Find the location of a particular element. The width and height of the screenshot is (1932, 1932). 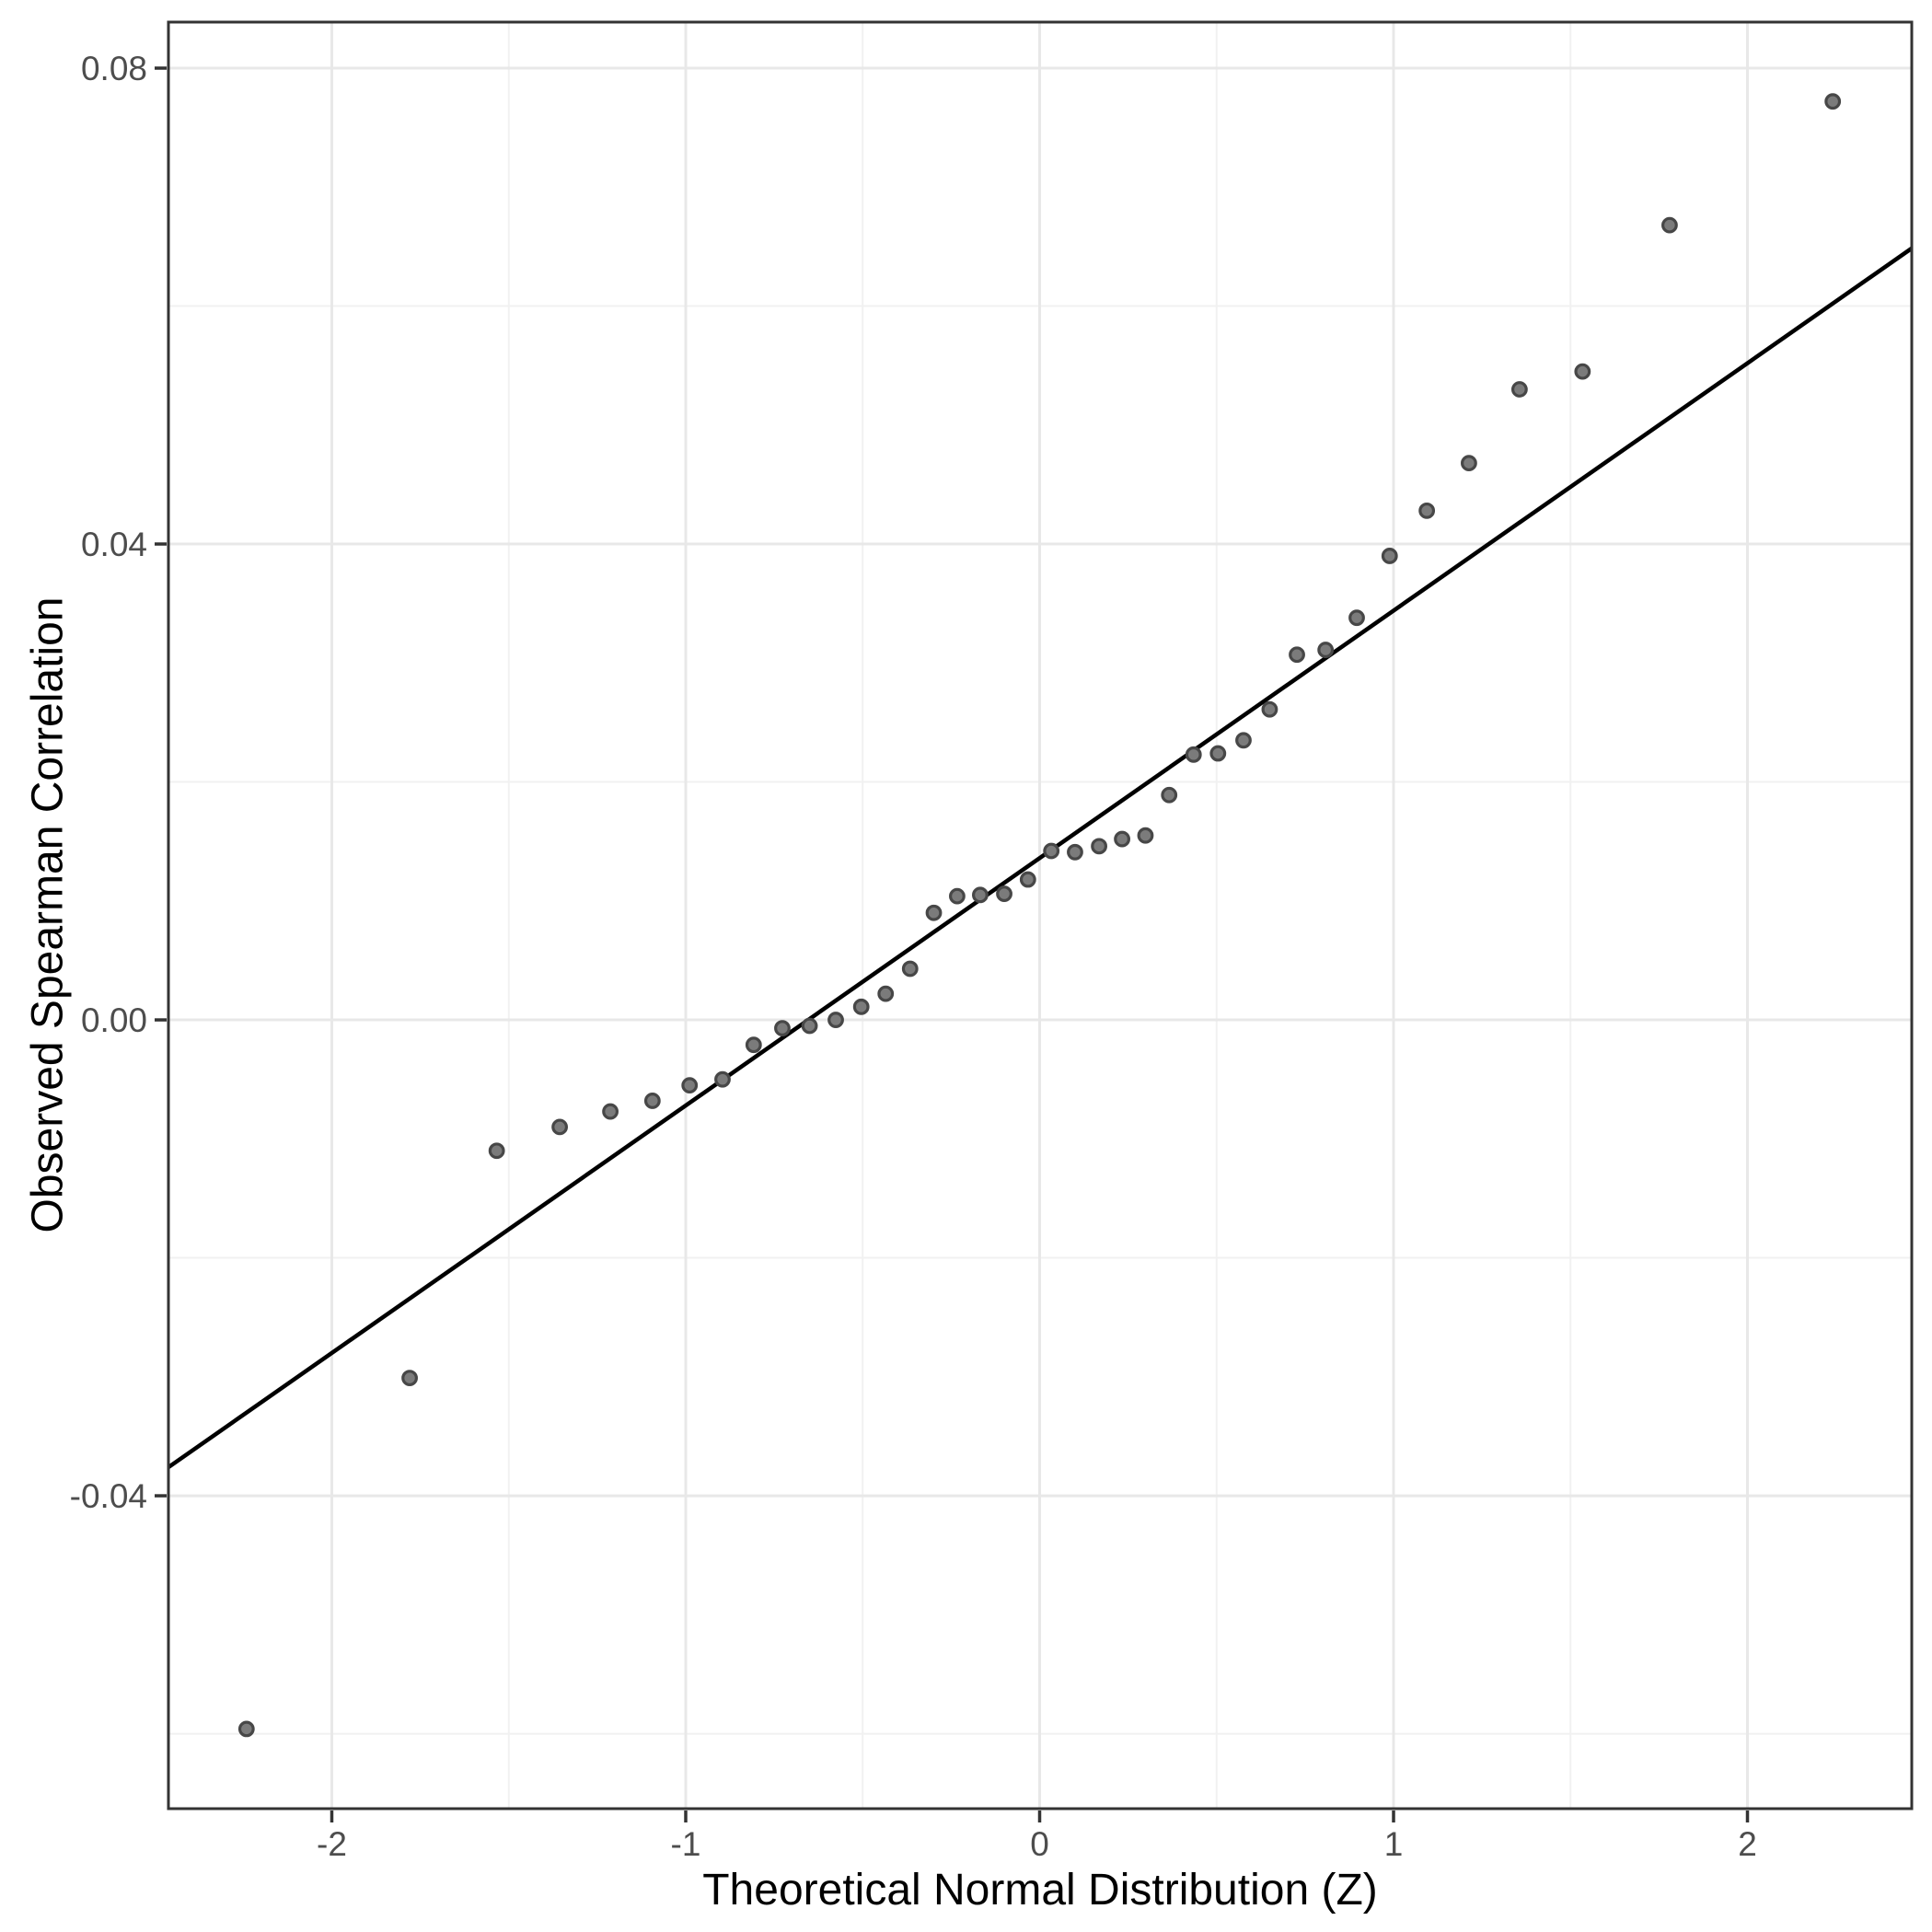

x-tick-label: 1 is located at coordinates (1394, 1844).